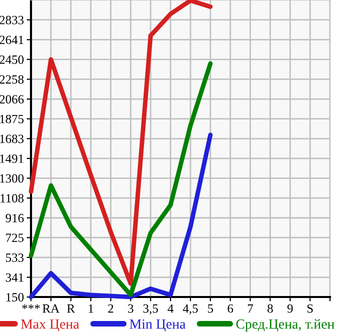 This screenshot has height=335, width=345. What do you see at coordinates (71, 308) in the screenshot?
I see `x-tick-label: R` at bounding box center [71, 308].